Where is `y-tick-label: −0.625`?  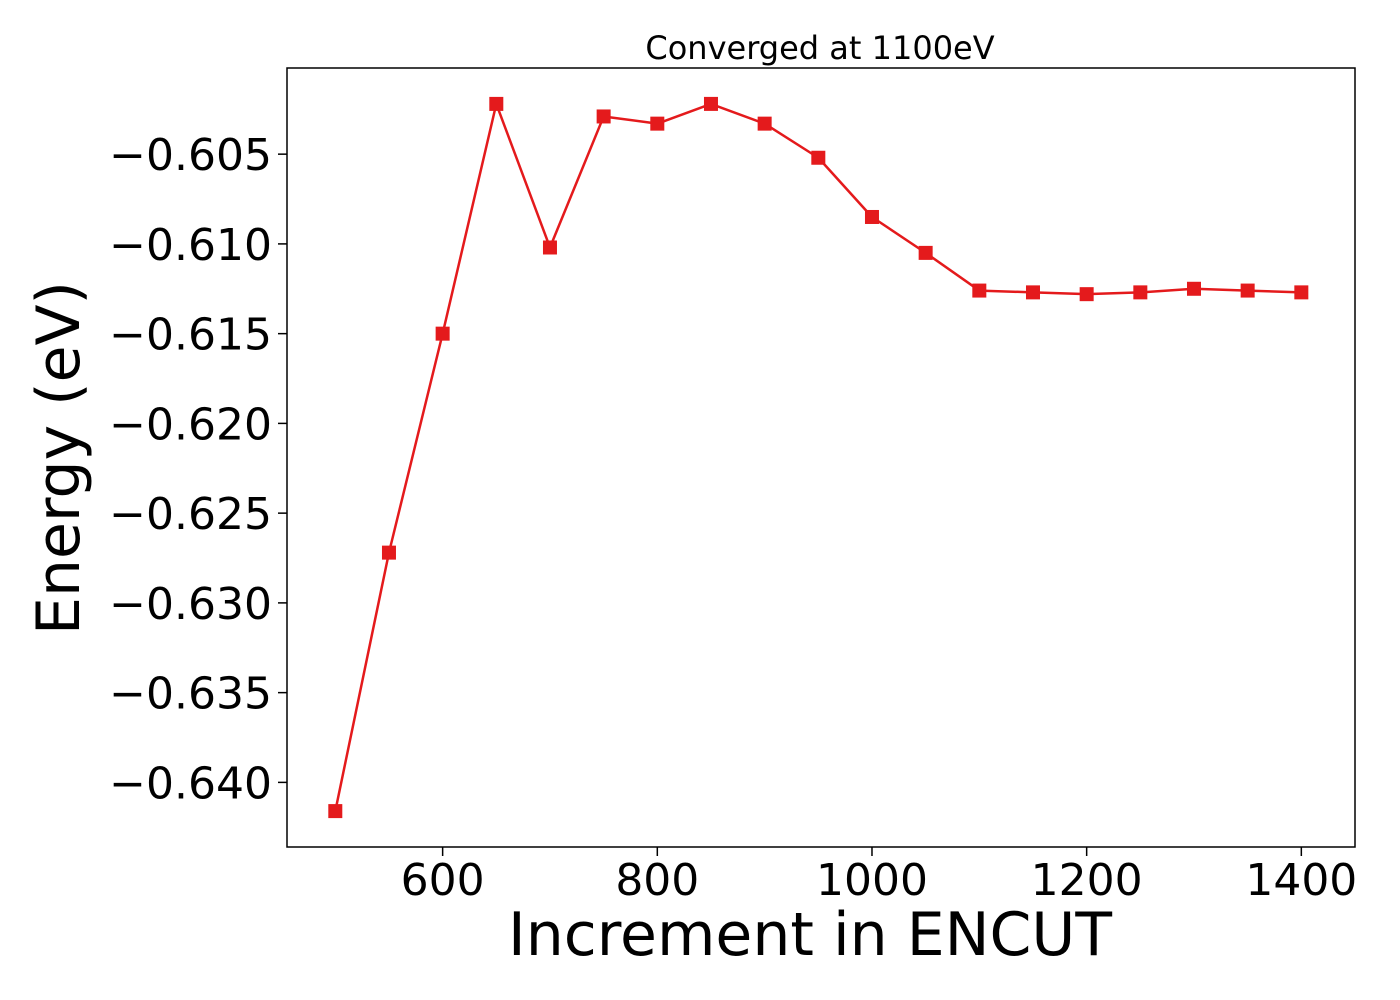 y-tick-label: −0.625 is located at coordinates (190, 514).